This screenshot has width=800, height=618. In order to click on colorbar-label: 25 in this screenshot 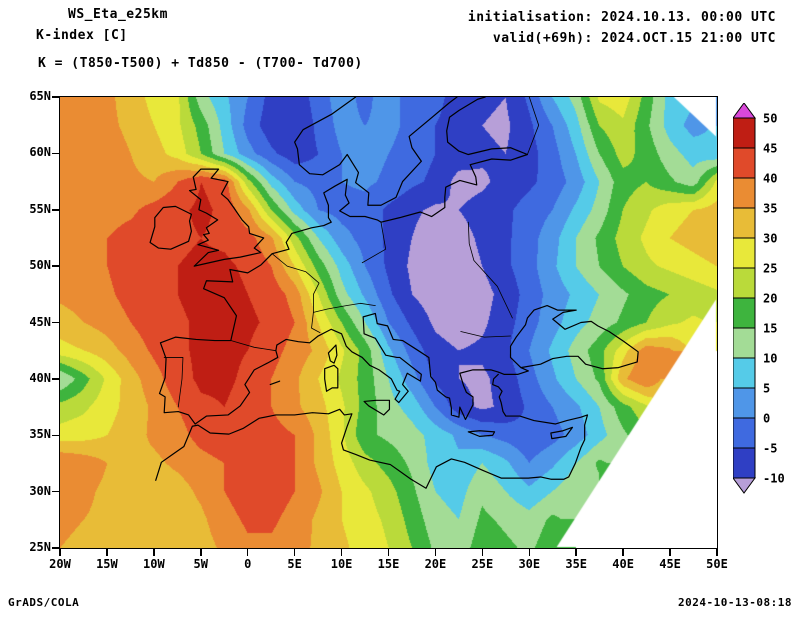, I will do `click(770, 269)`.